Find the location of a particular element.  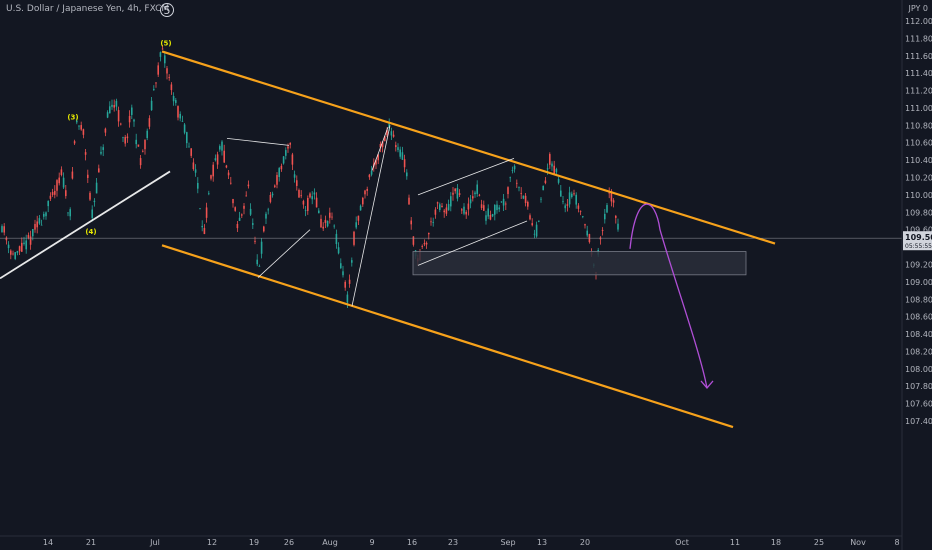

price-tick-label: 112.000 is located at coordinates (918, 21).